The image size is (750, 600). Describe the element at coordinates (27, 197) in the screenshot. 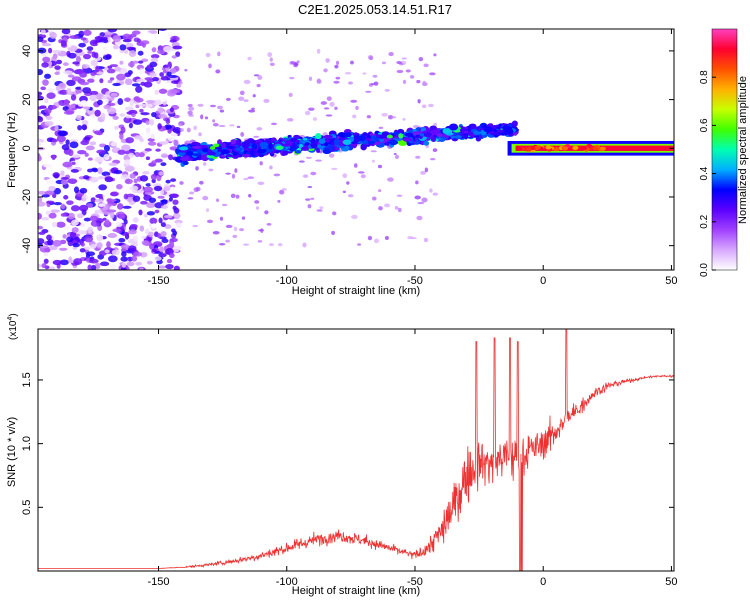

I see `y-tick-label: -20` at that location.